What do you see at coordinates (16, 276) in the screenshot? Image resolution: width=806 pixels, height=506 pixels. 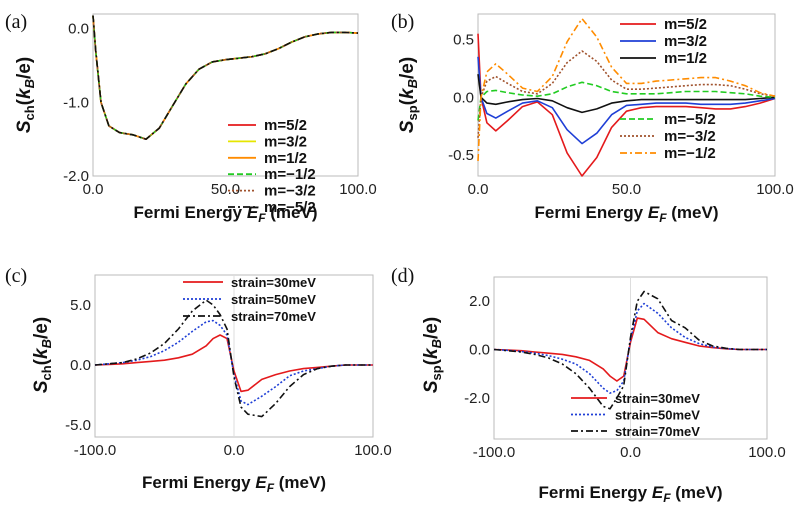 I see `panel-label: (c)` at bounding box center [16, 276].